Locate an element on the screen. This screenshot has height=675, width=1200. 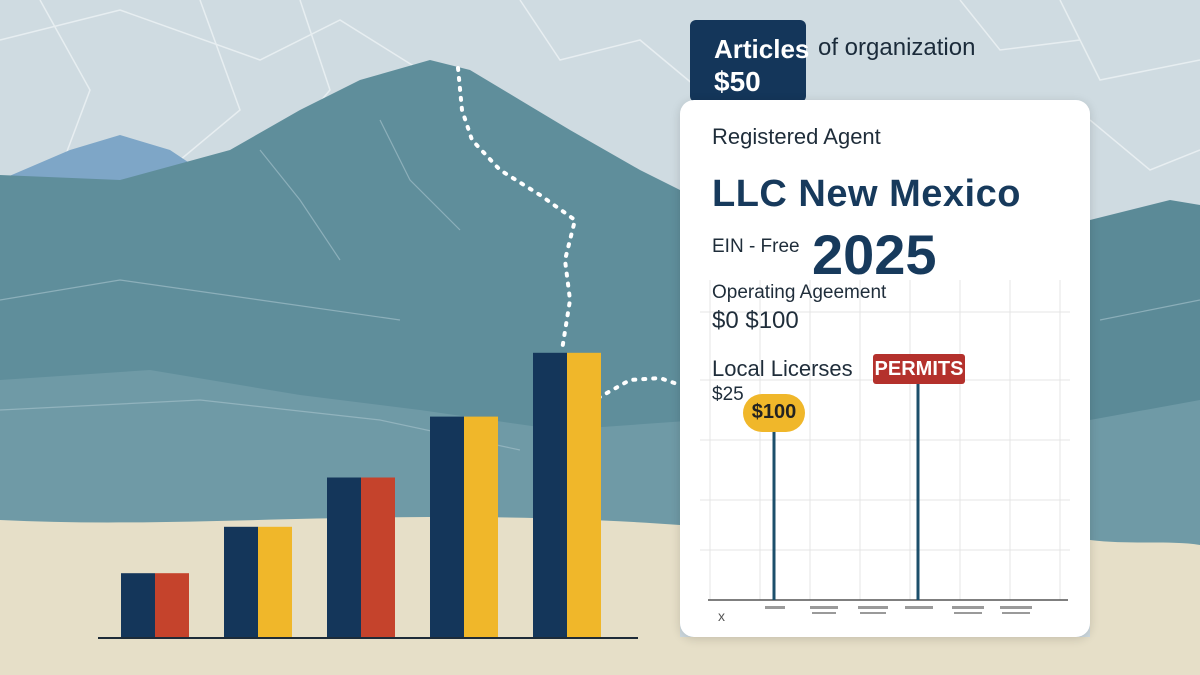
permits-badge is located at coordinates (919, 369).